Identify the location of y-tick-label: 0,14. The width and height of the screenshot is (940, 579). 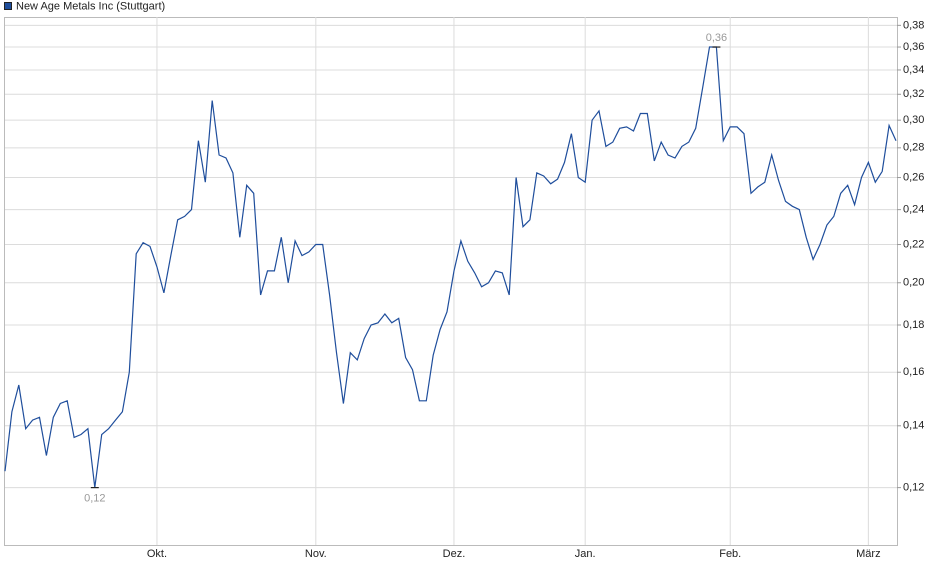
(913, 426).